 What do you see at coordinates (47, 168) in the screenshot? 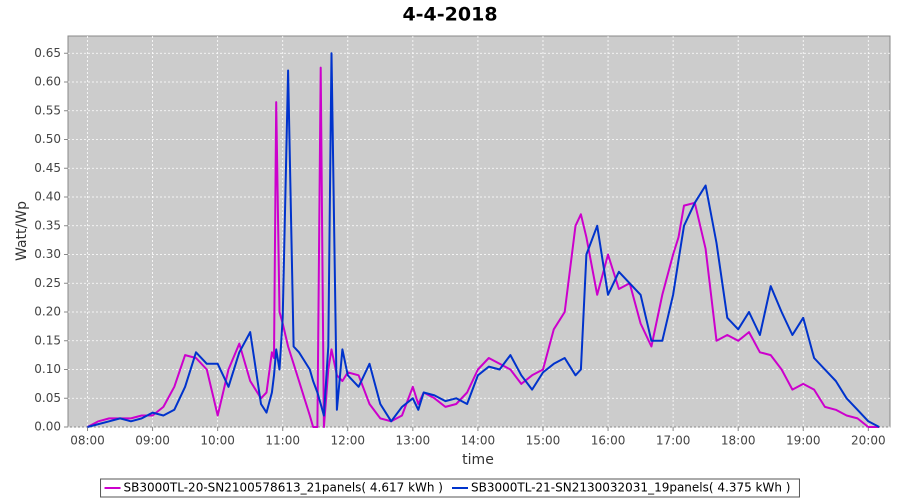
I see `y-tick-label: 0.45` at bounding box center [47, 168].